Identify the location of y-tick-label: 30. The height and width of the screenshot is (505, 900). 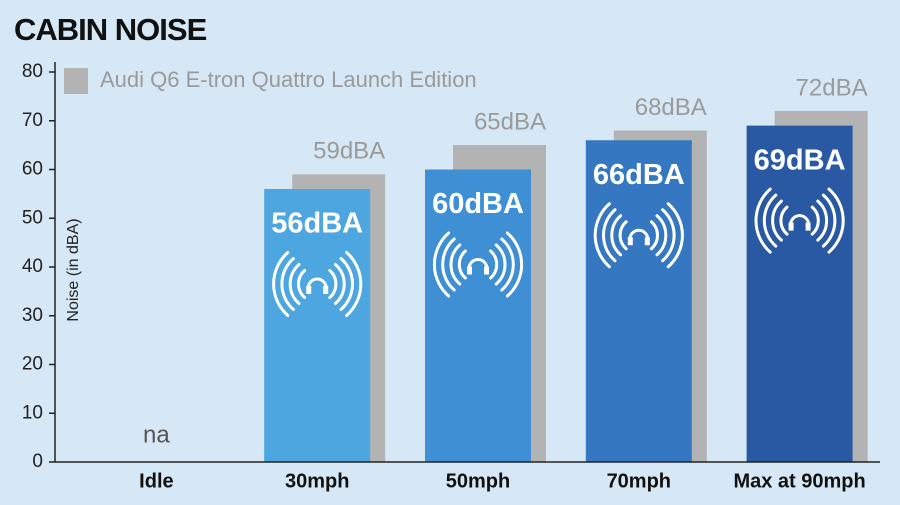
(32, 315).